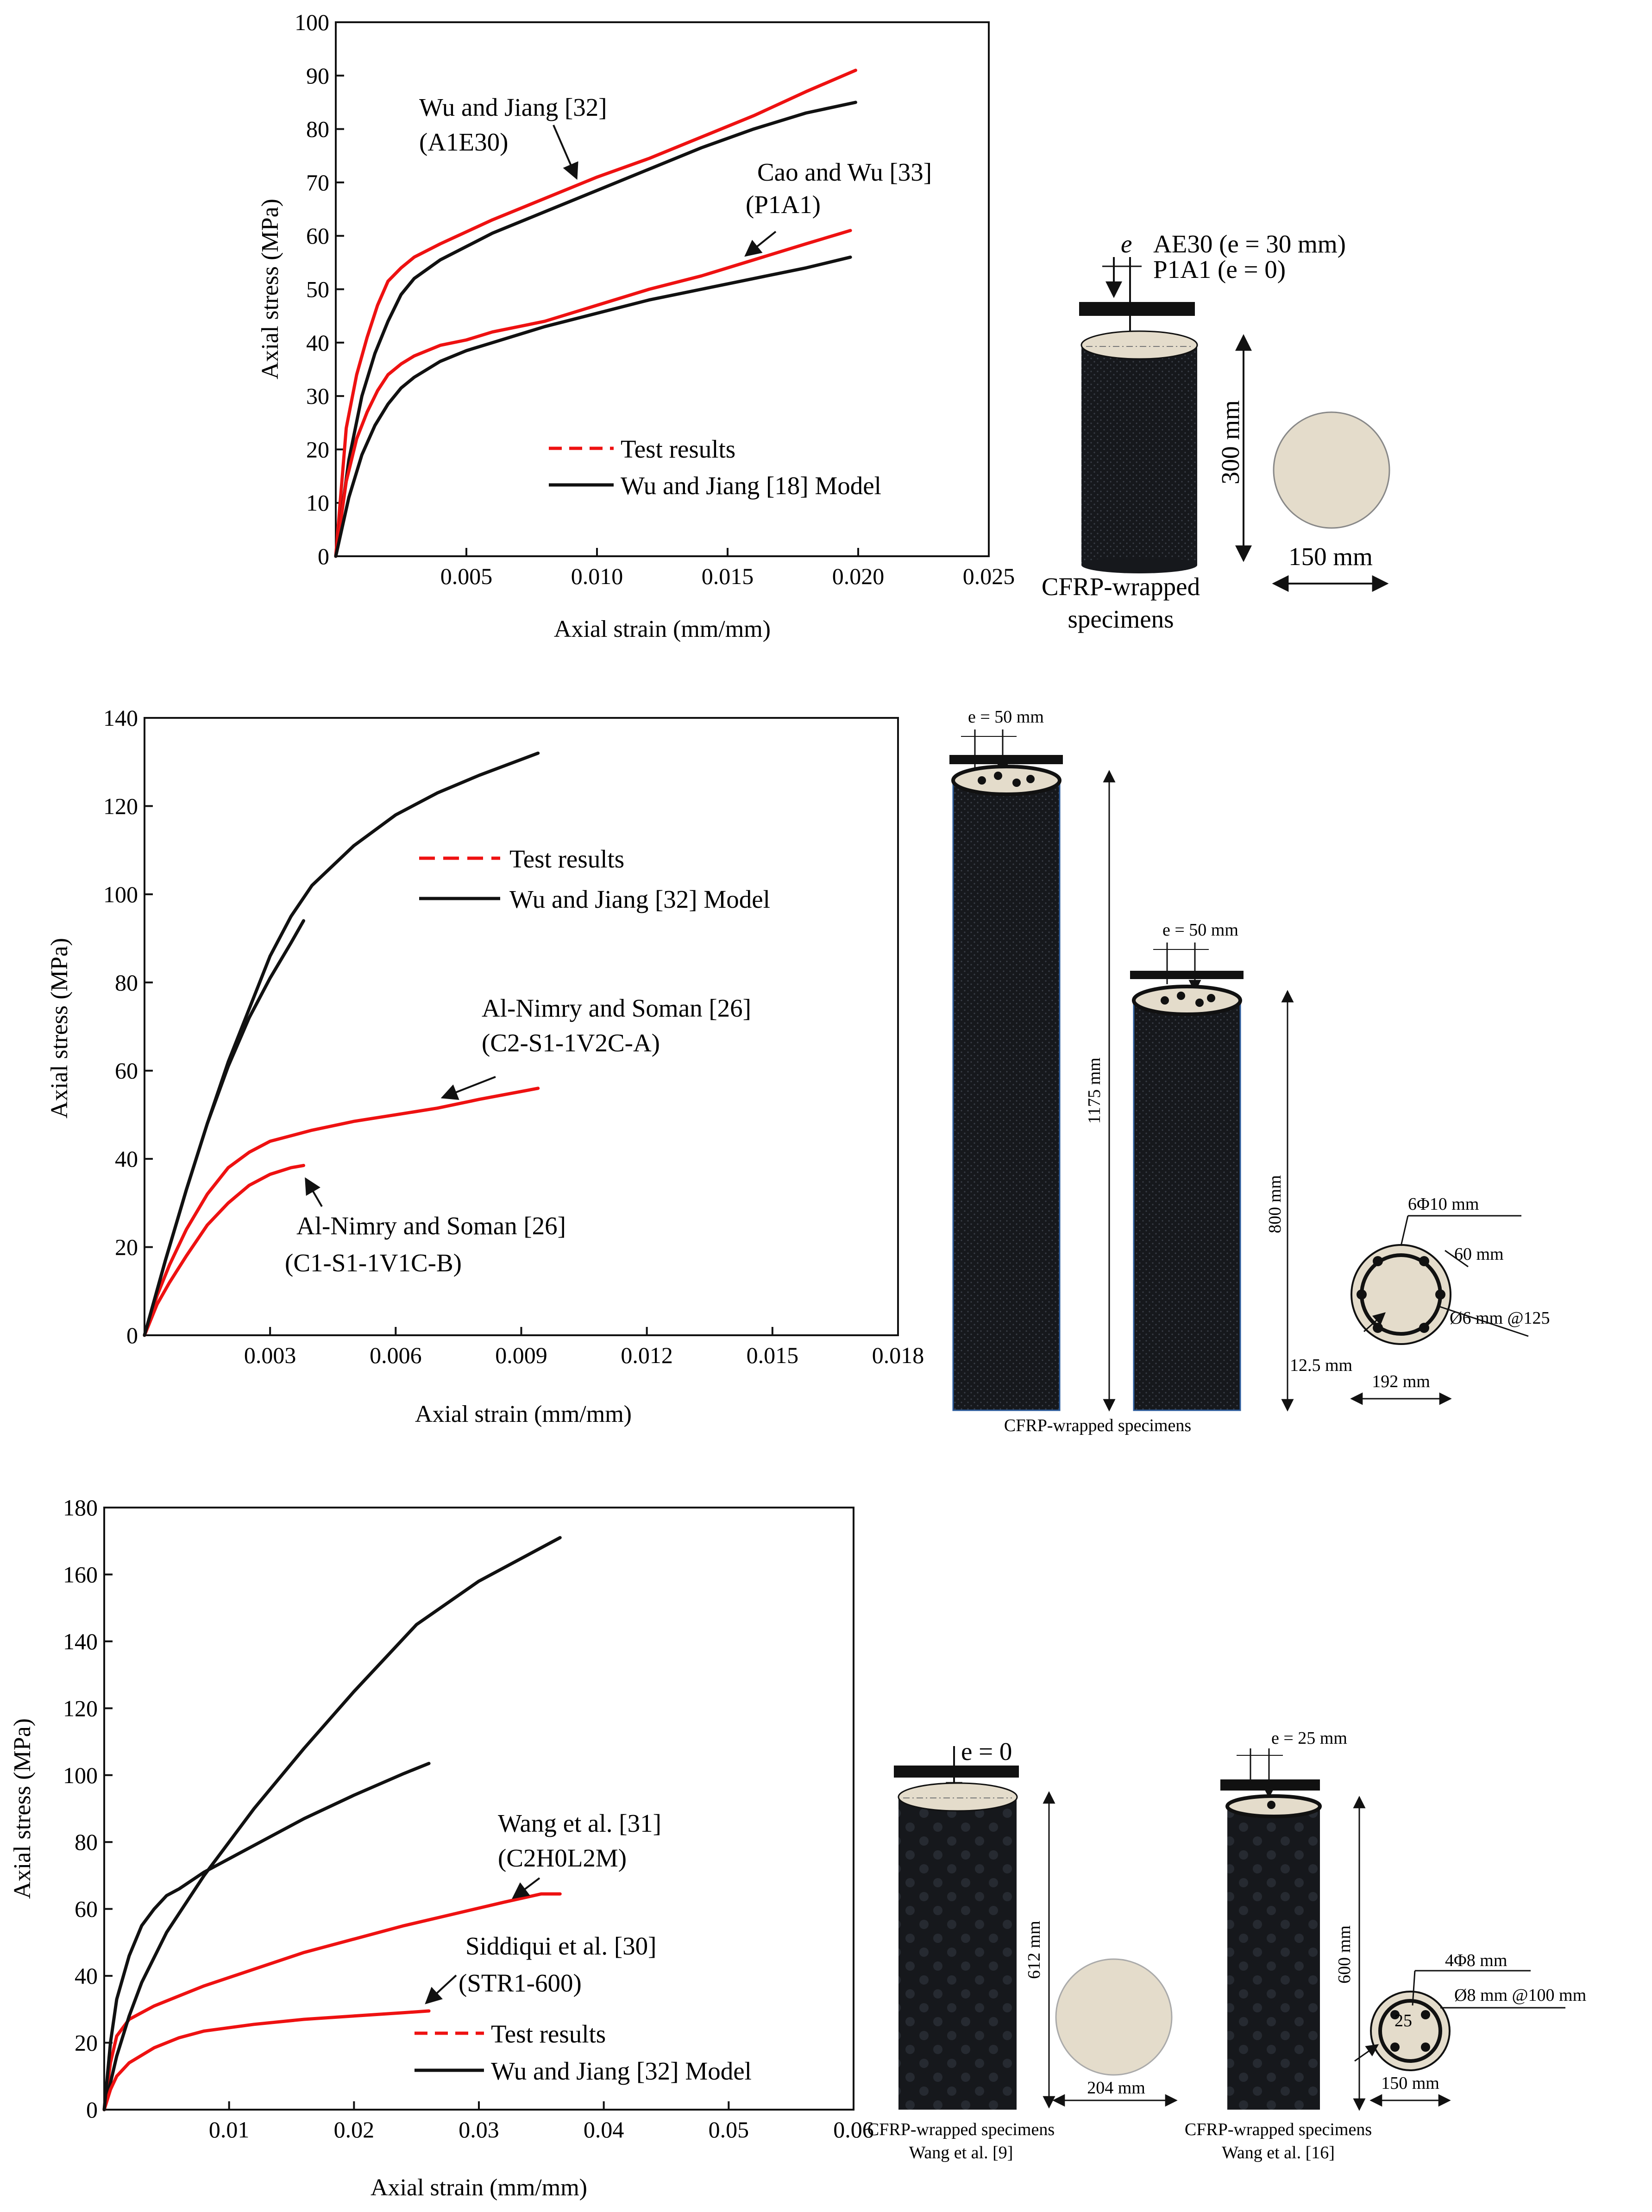 This screenshot has height=2212, width=1652. I want to click on svg-text: Wu and Jiang [32], so click(513, 107).